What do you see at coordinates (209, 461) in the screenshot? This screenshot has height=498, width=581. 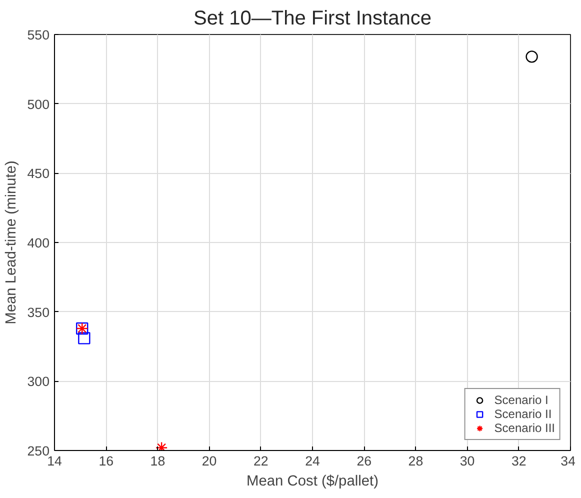 I see `x-tick-label: 20` at bounding box center [209, 461].